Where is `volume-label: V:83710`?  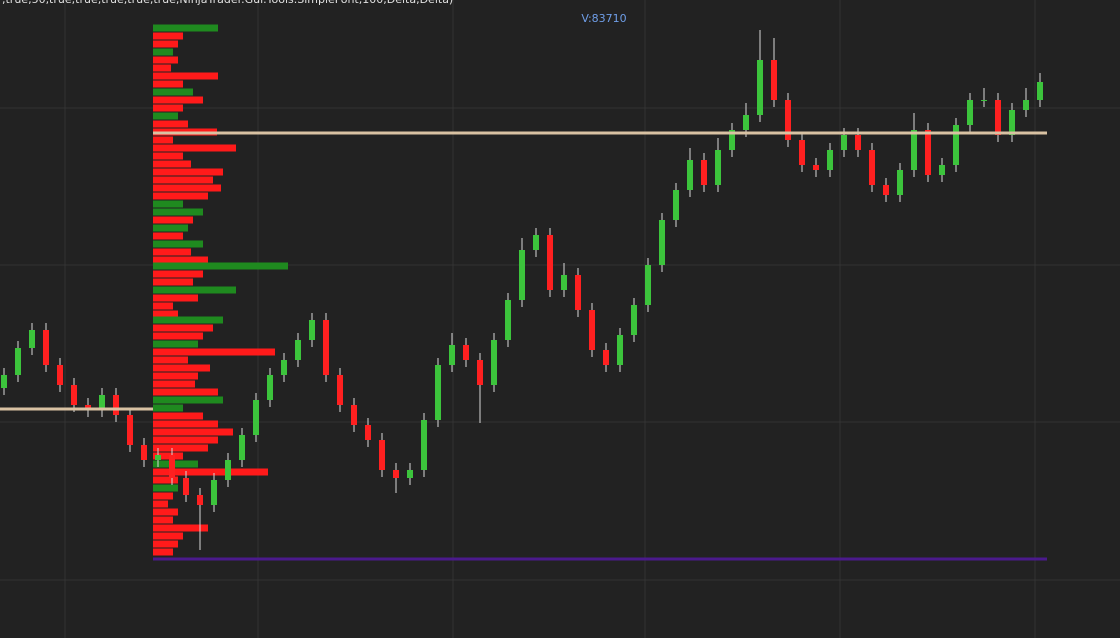
volume-label: V:83710 is located at coordinates (603, 18).